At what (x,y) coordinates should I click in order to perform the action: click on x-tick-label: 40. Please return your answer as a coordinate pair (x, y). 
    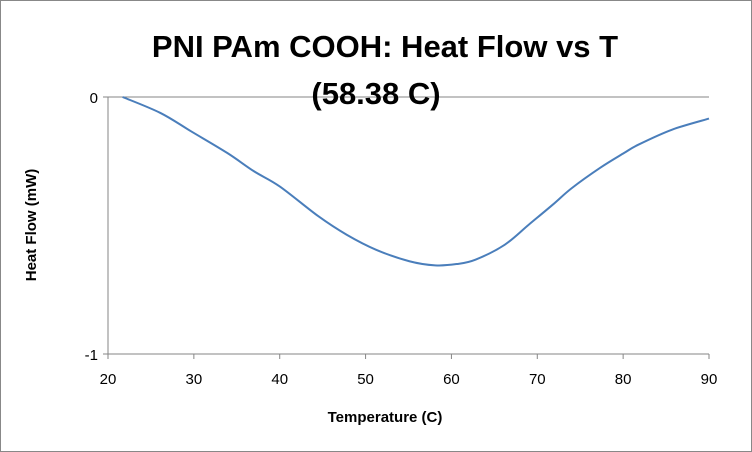
    Looking at the image, I should click on (279, 379).